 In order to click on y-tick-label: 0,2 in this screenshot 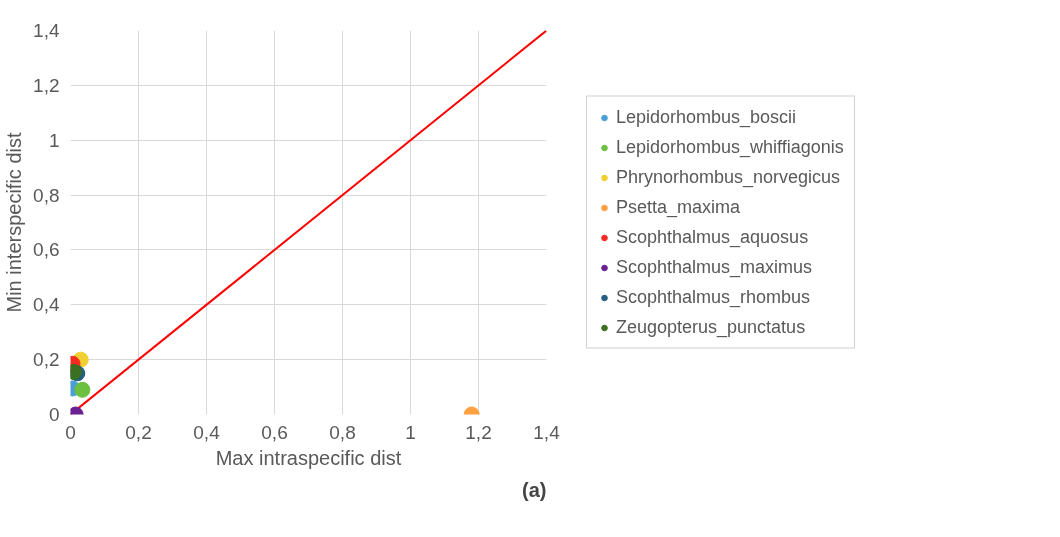, I will do `click(46, 360)`.